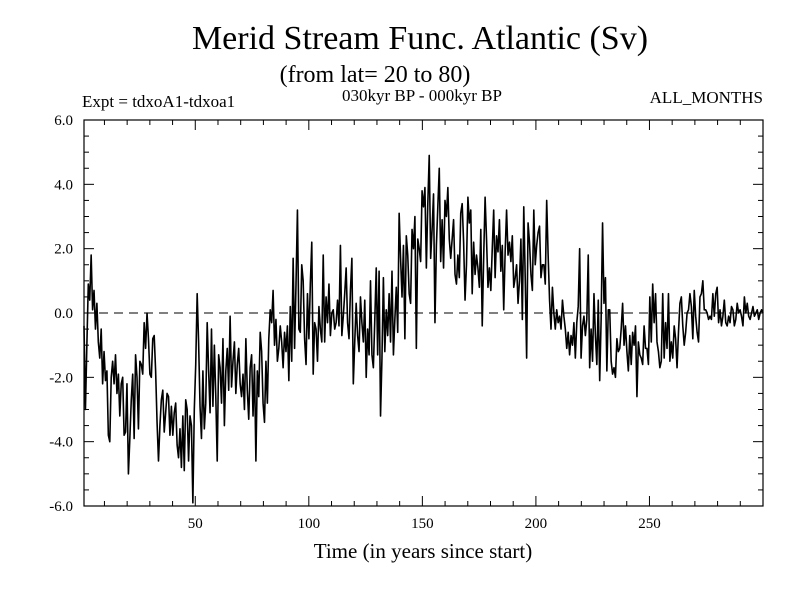  Describe the element at coordinates (63, 314) in the screenshot. I see `y-tick-label: 0.0` at that location.